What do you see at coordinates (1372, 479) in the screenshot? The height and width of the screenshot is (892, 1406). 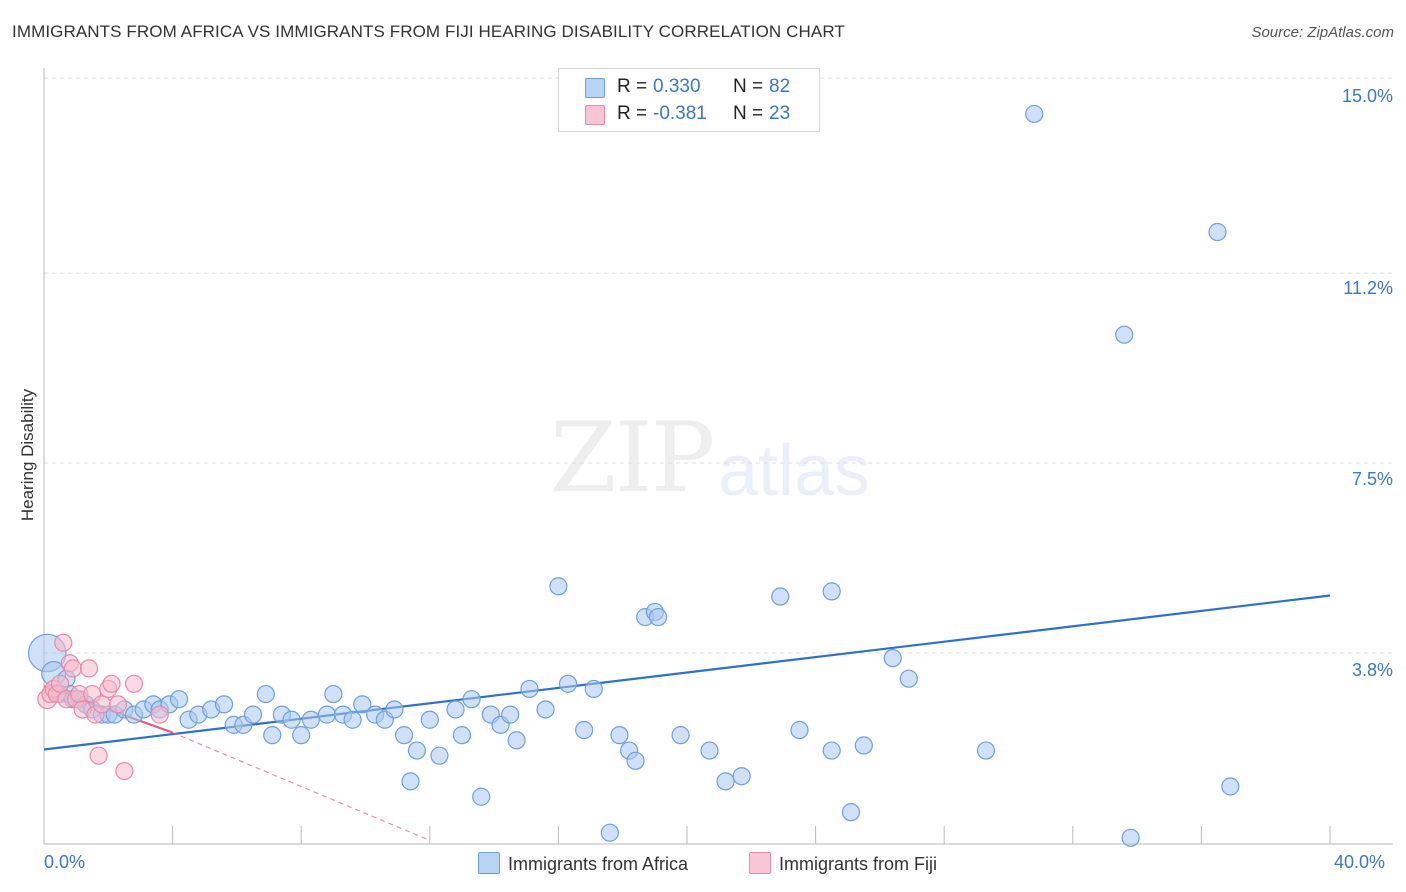 I see `y-tick-label: 7.5%` at bounding box center [1372, 479].